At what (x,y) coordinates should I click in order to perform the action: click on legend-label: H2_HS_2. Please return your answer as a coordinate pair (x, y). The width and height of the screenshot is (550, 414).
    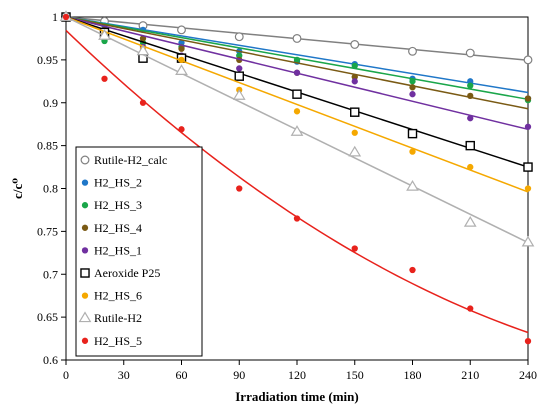
    Looking at the image, I should click on (118, 183).